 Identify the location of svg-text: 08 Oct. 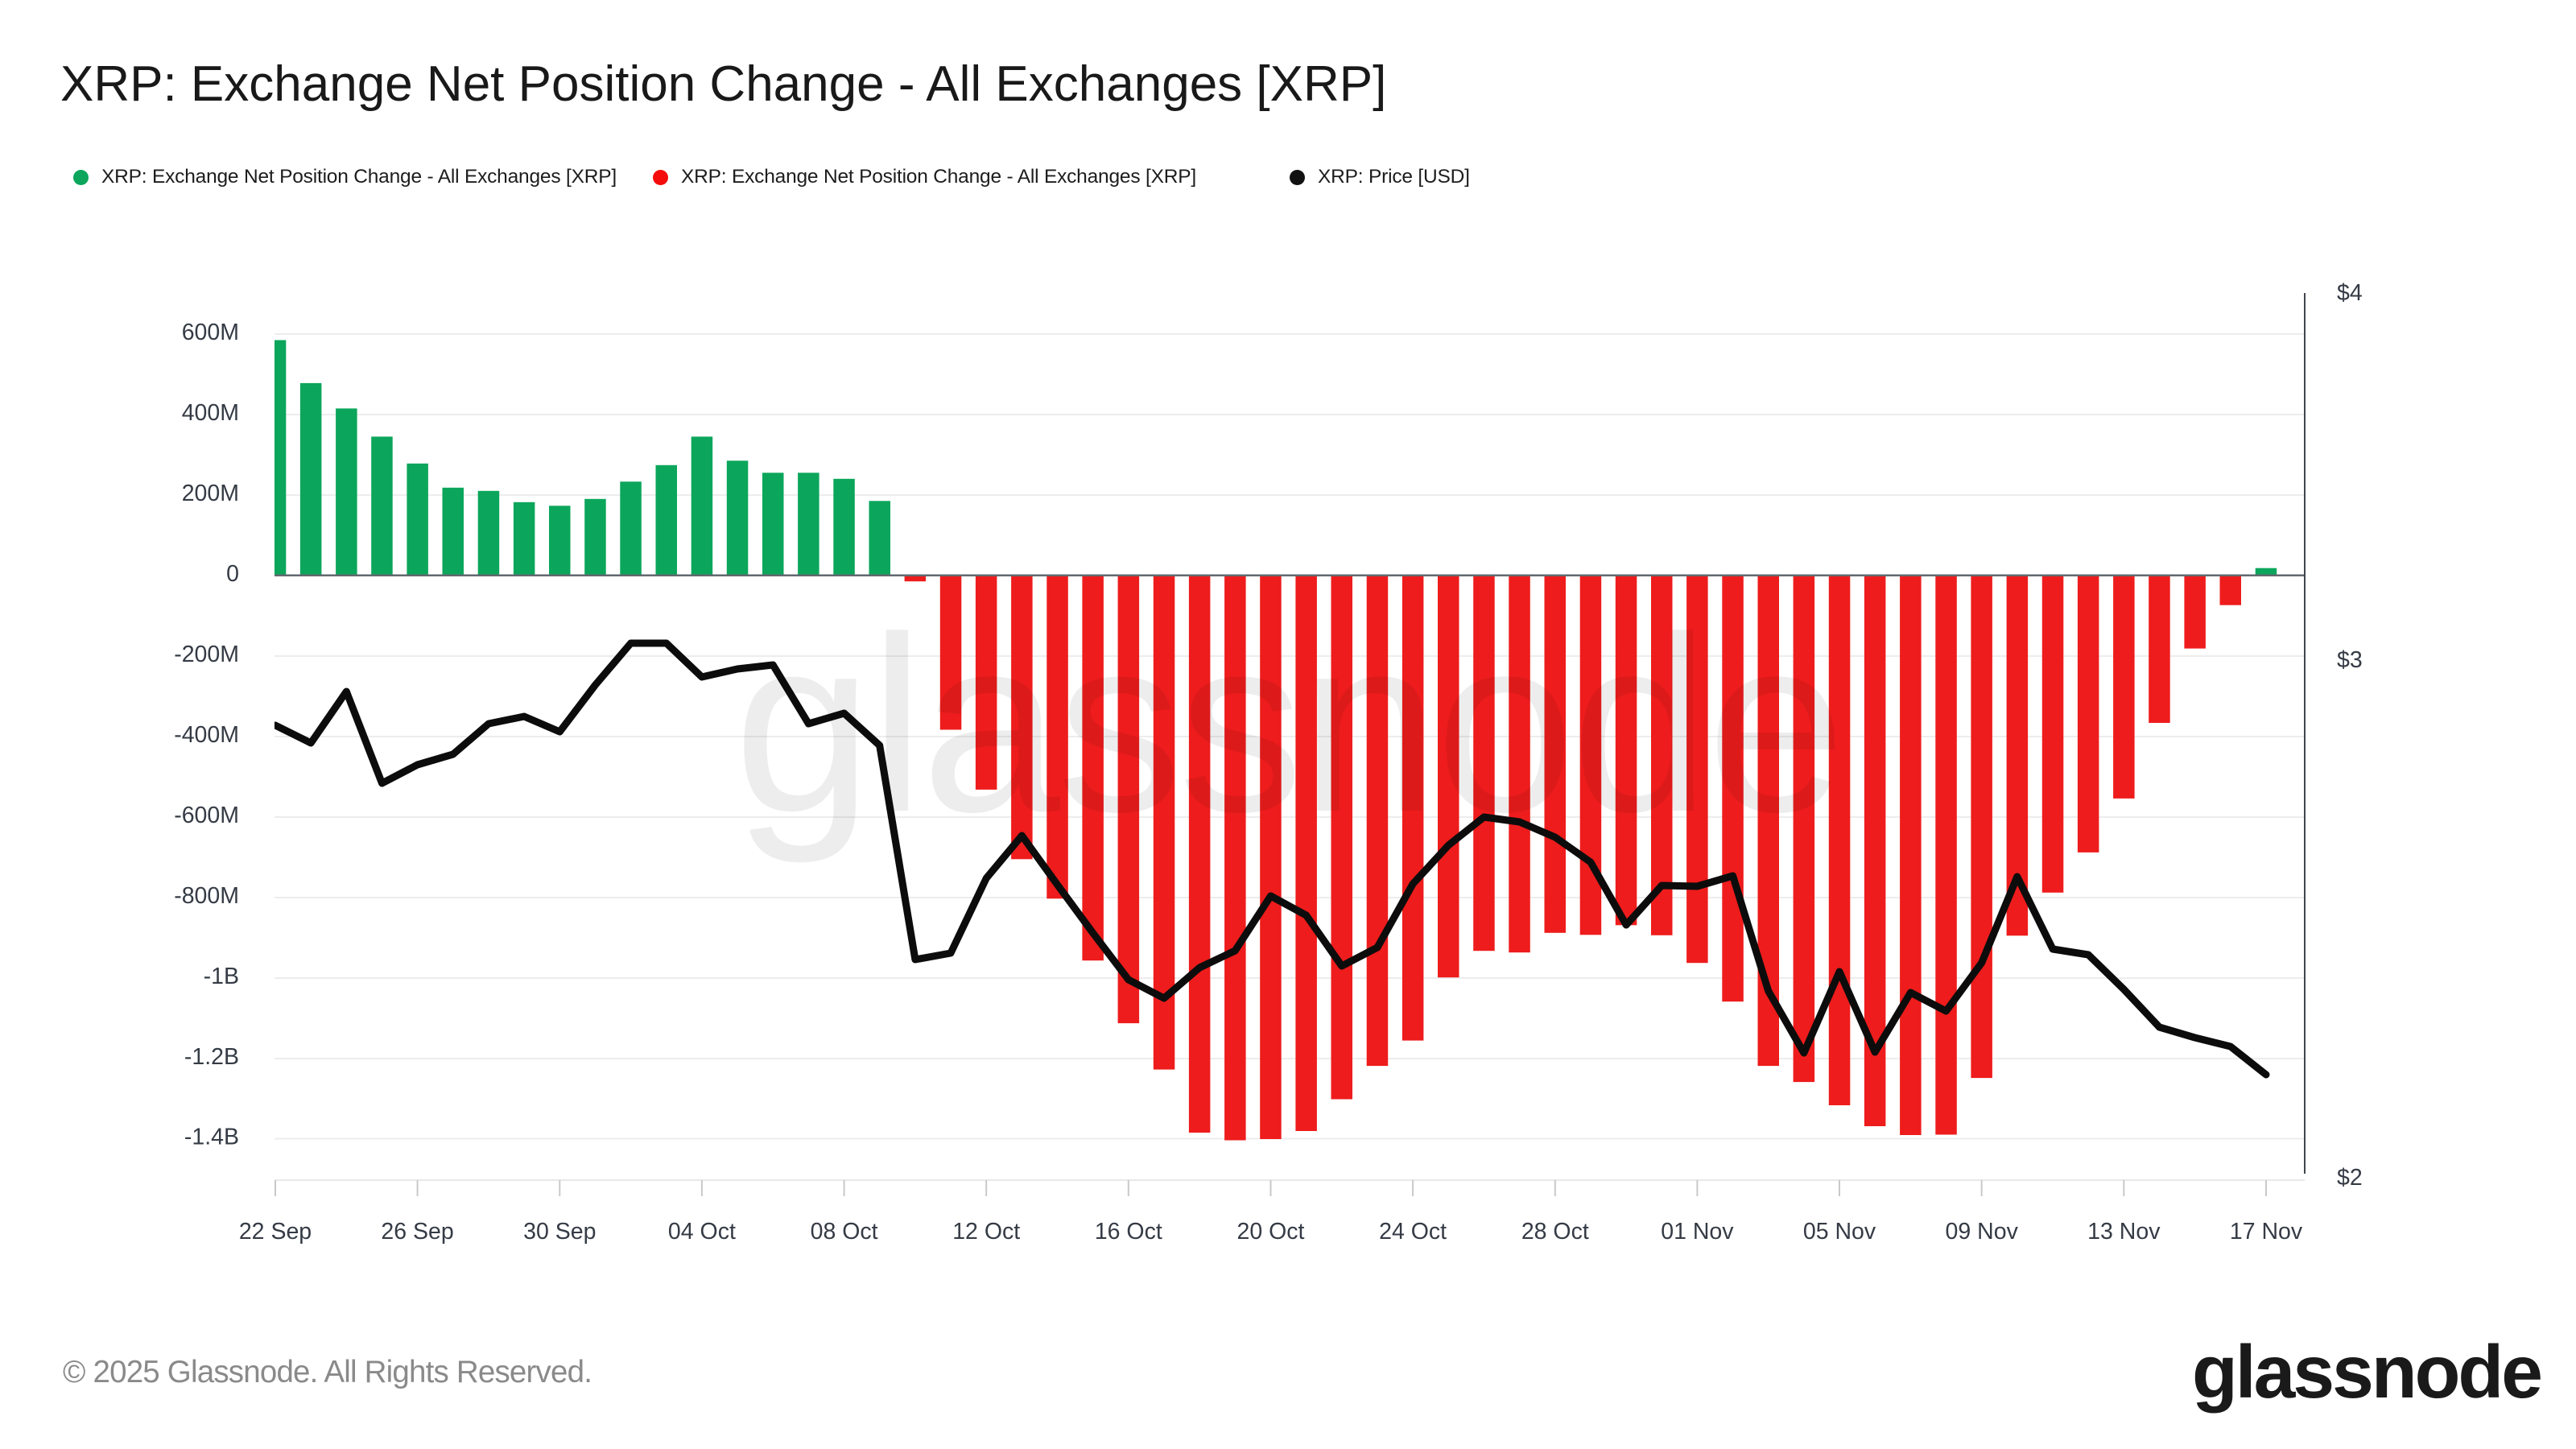
(844, 1232).